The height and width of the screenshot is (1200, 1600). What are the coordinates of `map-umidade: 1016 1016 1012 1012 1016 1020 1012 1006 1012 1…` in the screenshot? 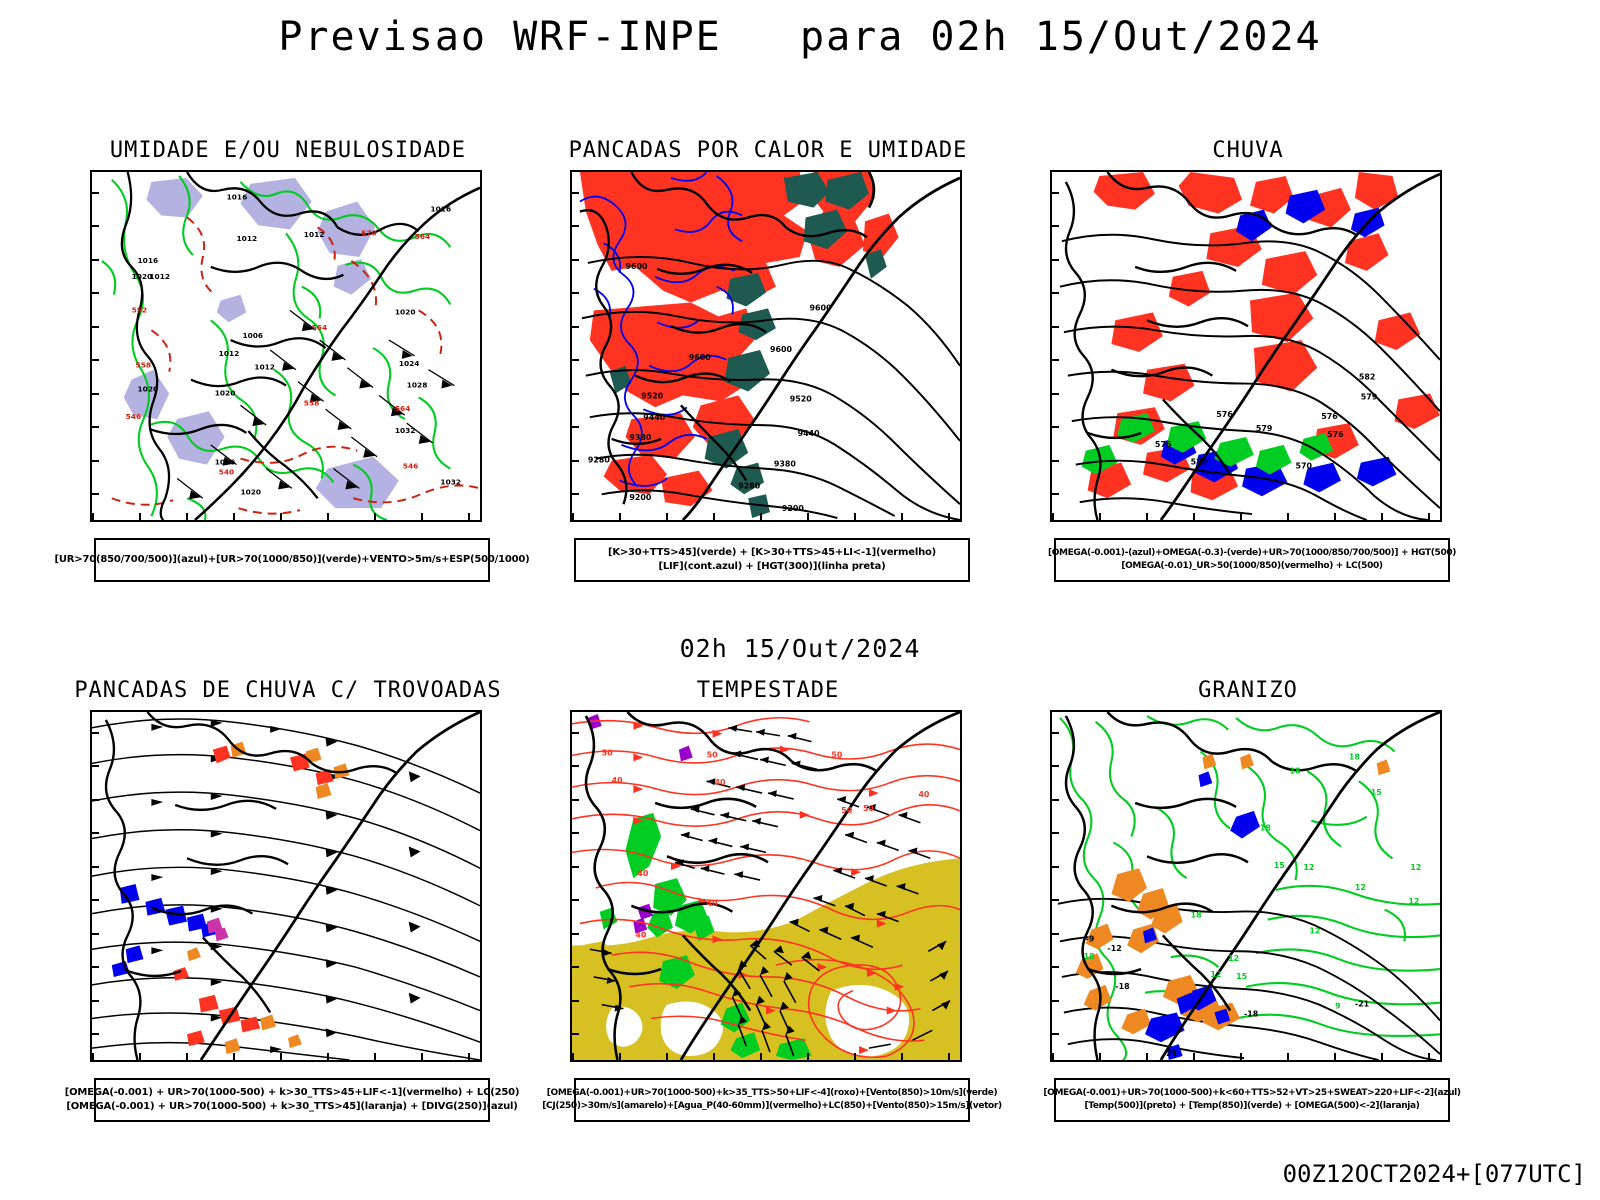 It's located at (286, 346).